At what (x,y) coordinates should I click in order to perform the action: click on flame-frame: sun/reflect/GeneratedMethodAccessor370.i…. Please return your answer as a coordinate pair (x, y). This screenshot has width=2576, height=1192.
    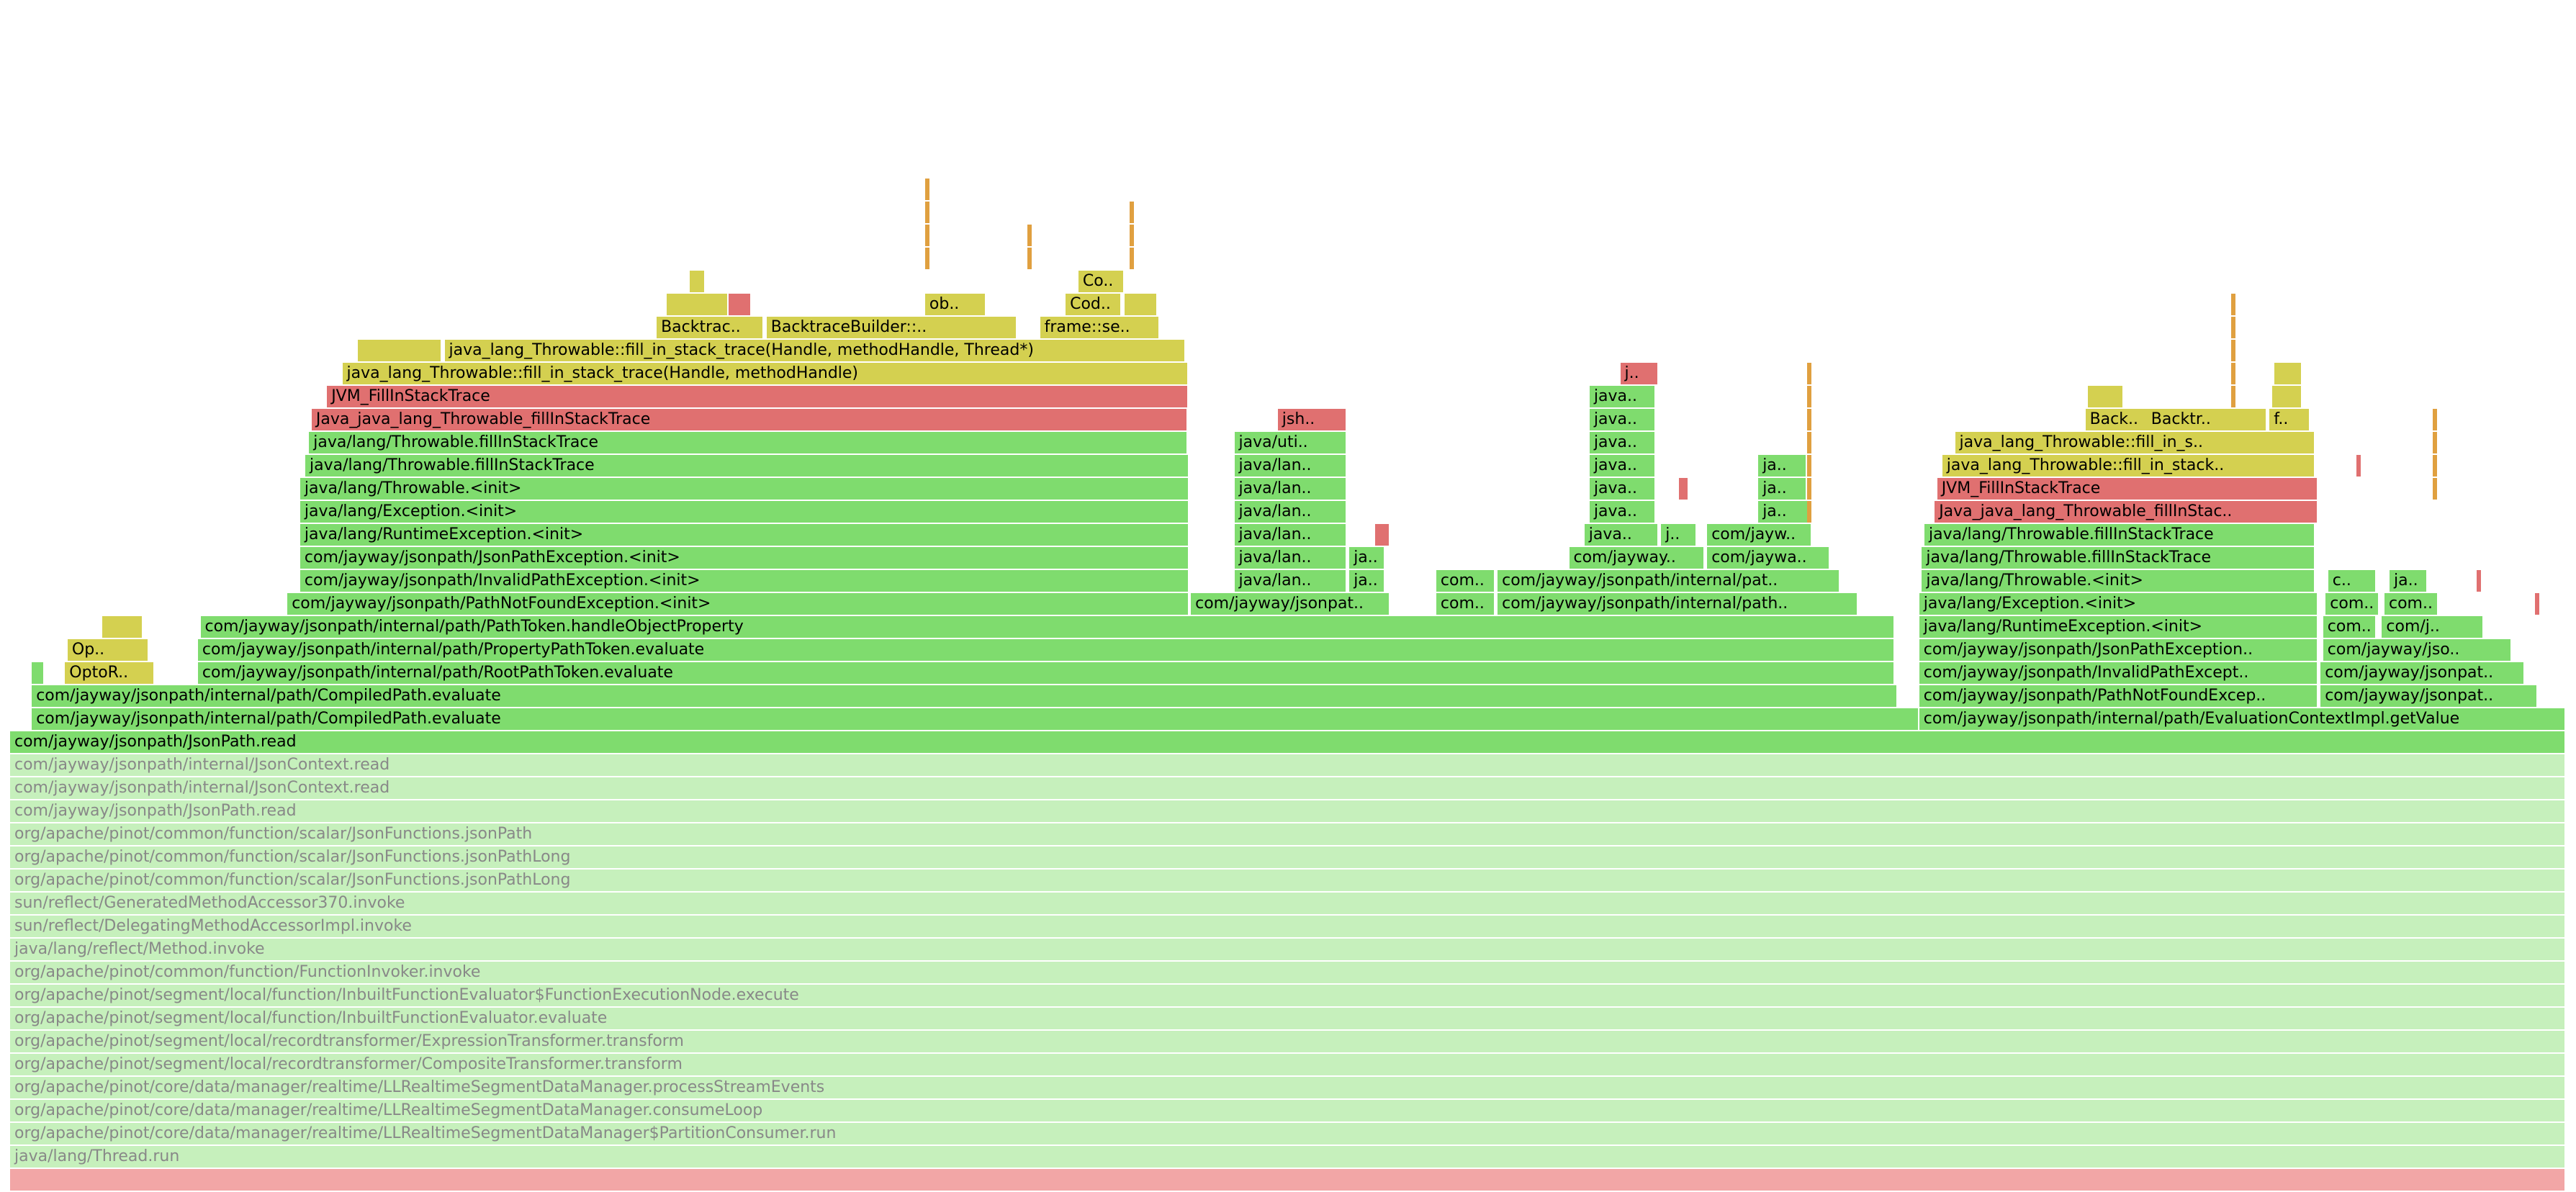
    Looking at the image, I should click on (1288, 905).